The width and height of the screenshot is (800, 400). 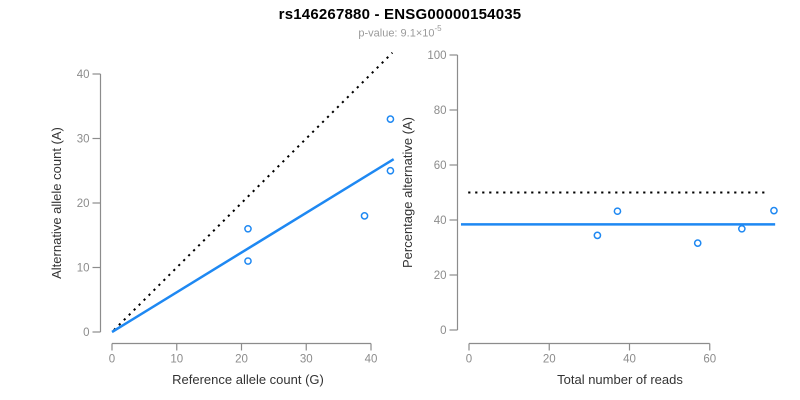 I want to click on left-x-tick-label: 0, so click(x=112, y=360).